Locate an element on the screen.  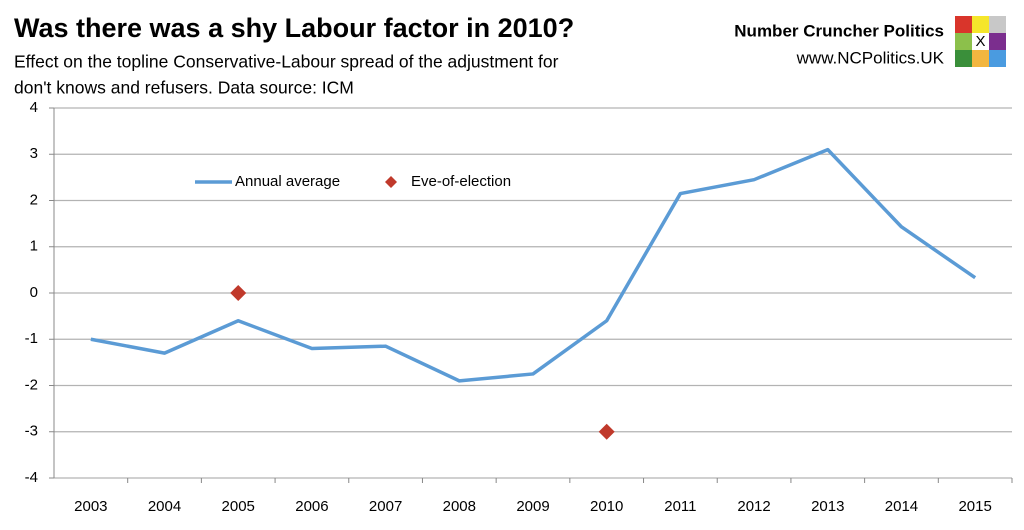
x-tick-label: 2004 is located at coordinates (164, 506).